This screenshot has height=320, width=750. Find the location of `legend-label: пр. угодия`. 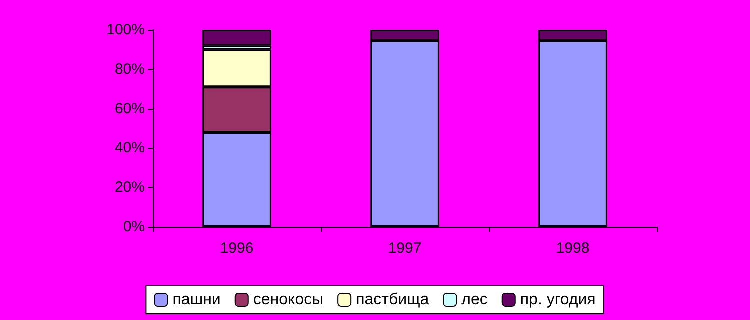

legend-label: пр. угодия is located at coordinates (558, 300).